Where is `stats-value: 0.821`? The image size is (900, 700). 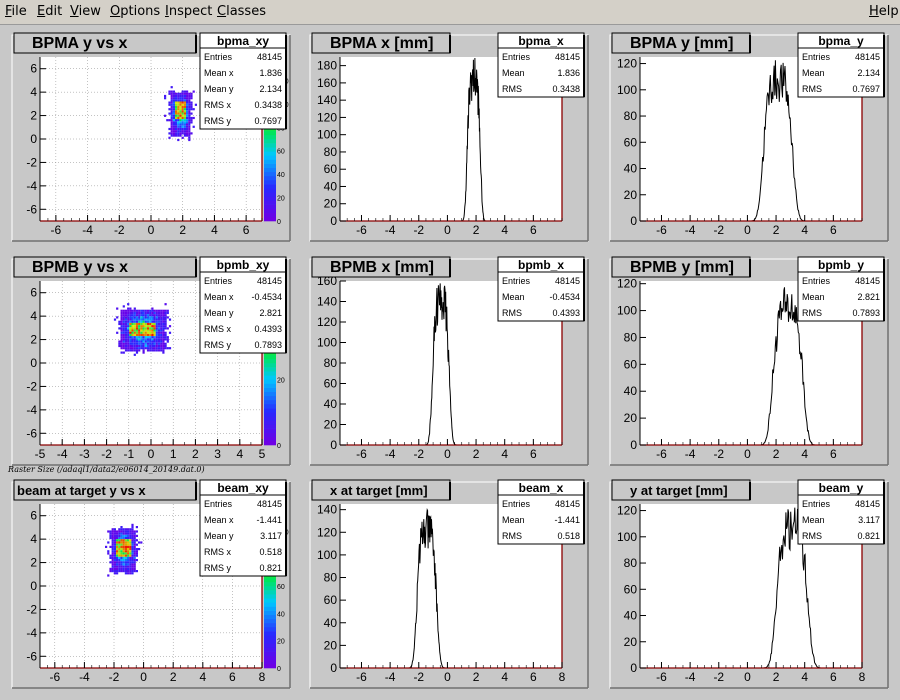
stats-value: 0.821 is located at coordinates (270, 568).